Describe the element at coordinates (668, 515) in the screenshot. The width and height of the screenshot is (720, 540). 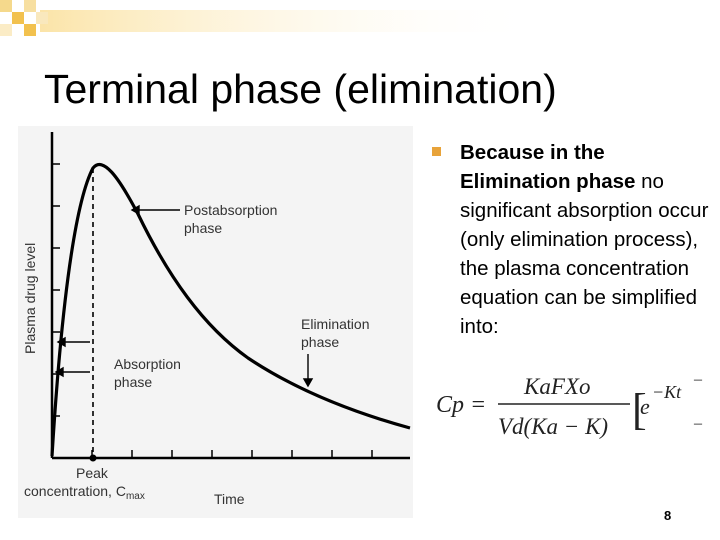
I see `page-number: 8` at that location.